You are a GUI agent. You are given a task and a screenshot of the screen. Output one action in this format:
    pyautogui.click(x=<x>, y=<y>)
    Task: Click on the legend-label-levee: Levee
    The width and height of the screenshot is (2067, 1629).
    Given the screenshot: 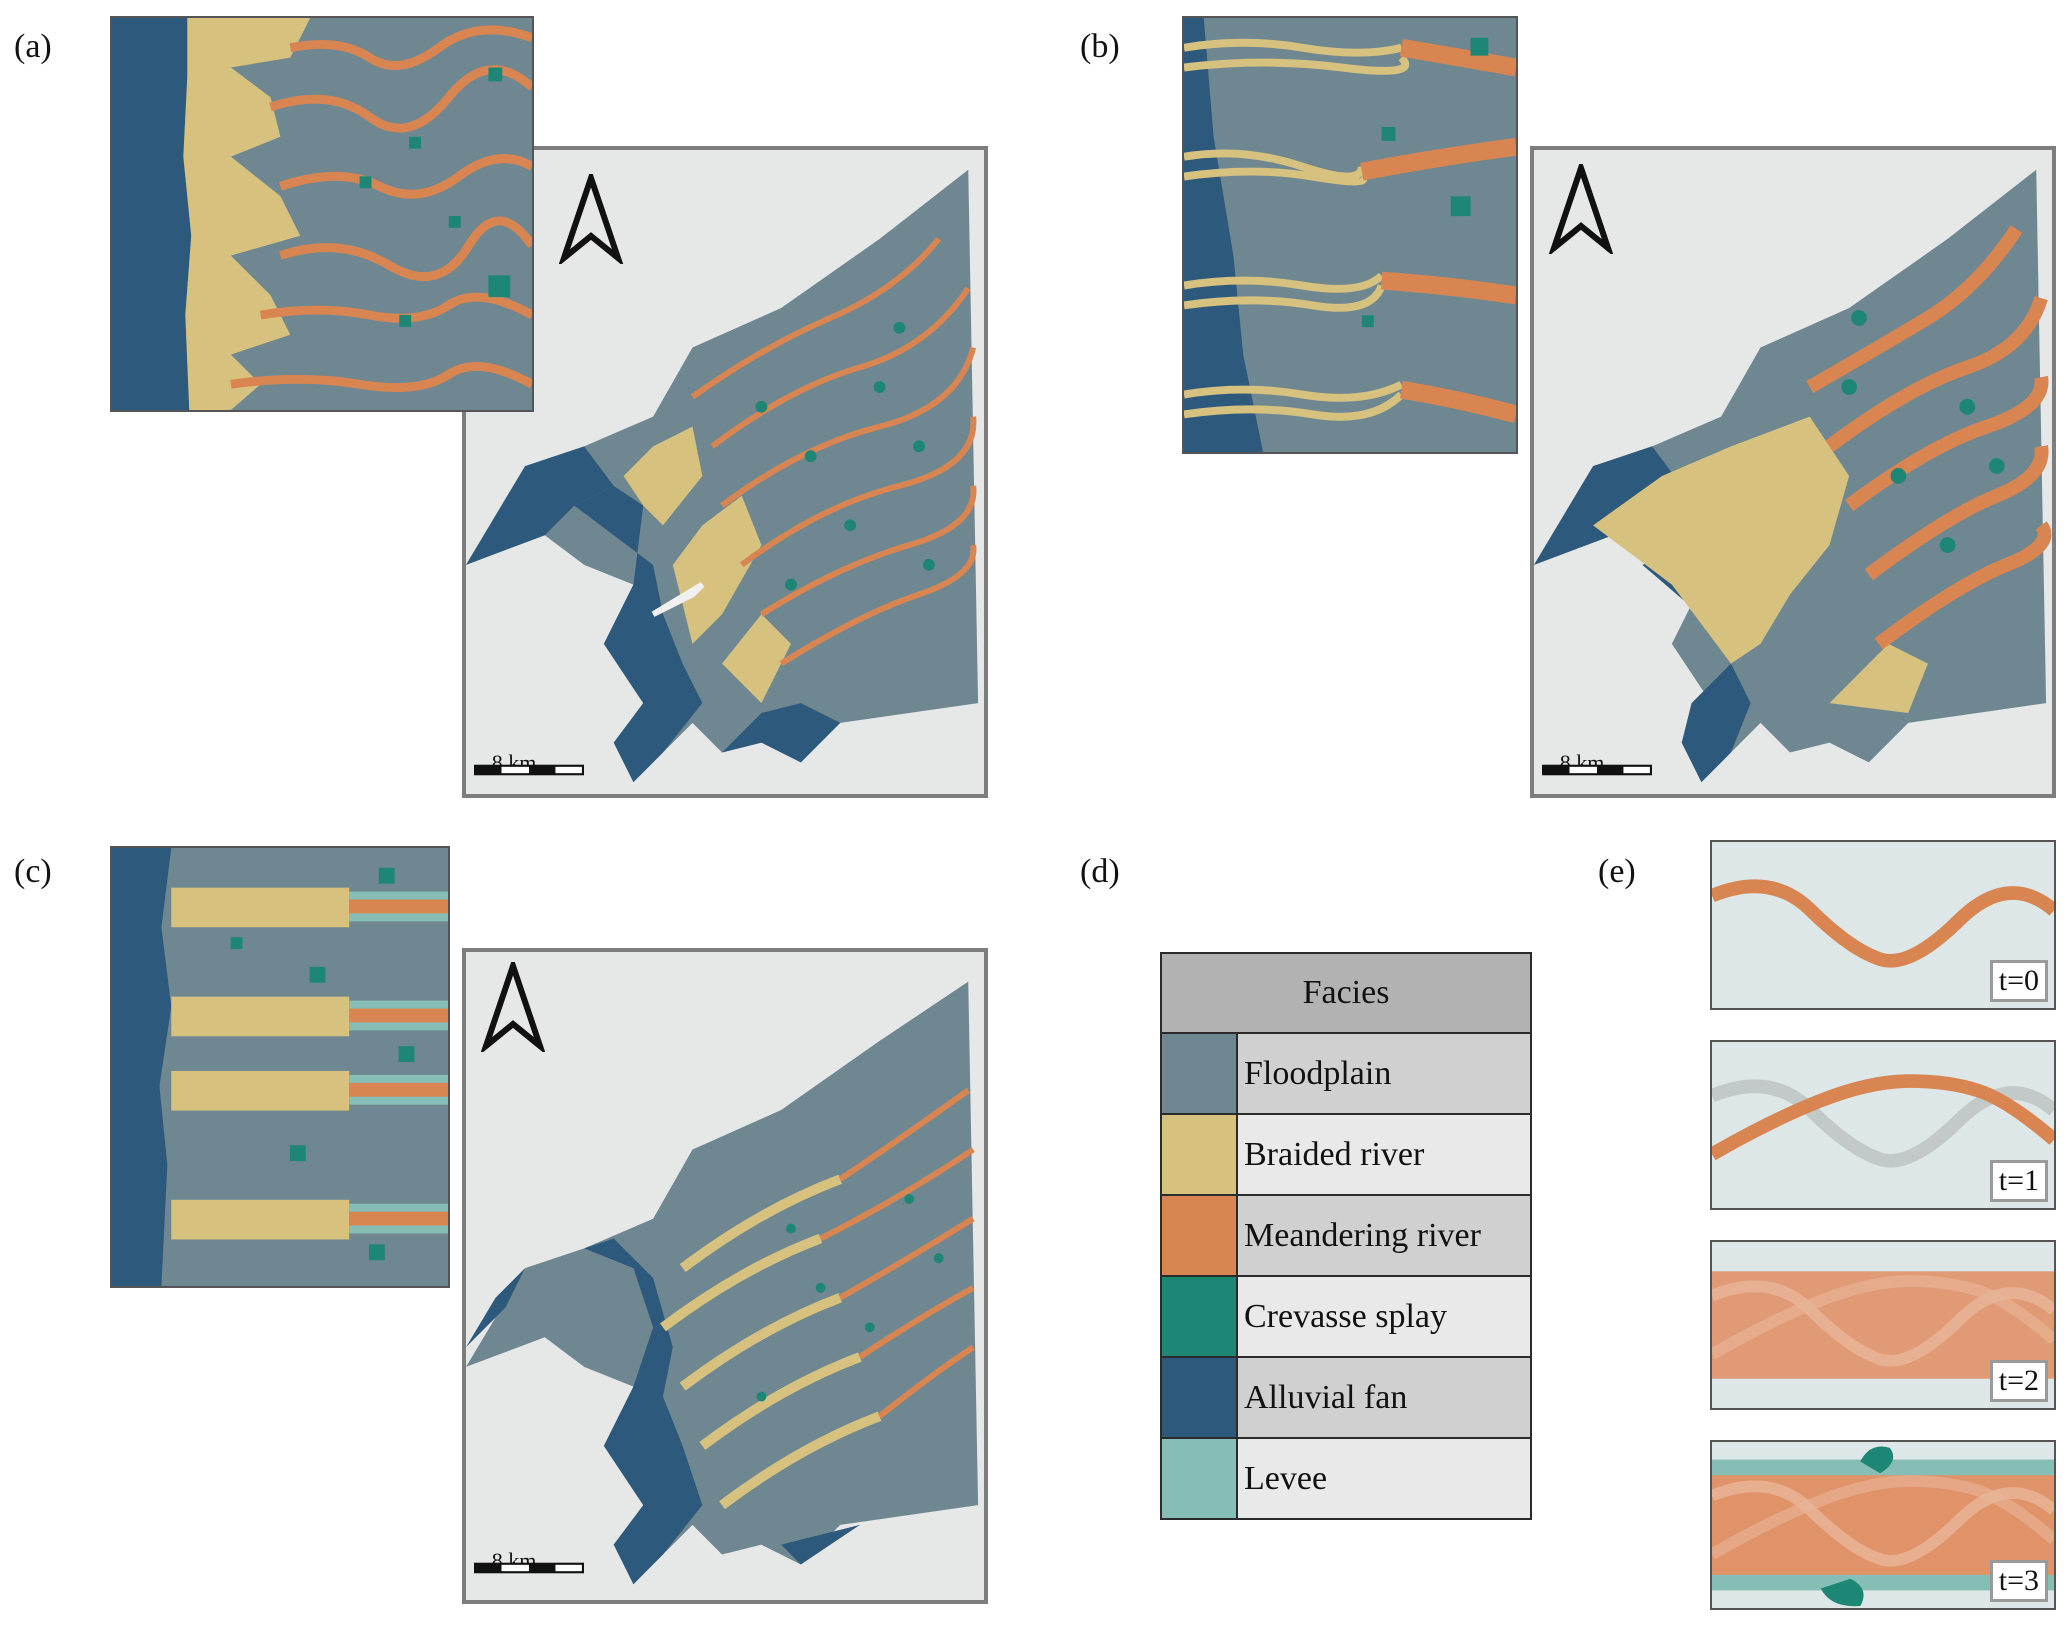 What is the action you would take?
    pyautogui.click(x=1384, y=1478)
    